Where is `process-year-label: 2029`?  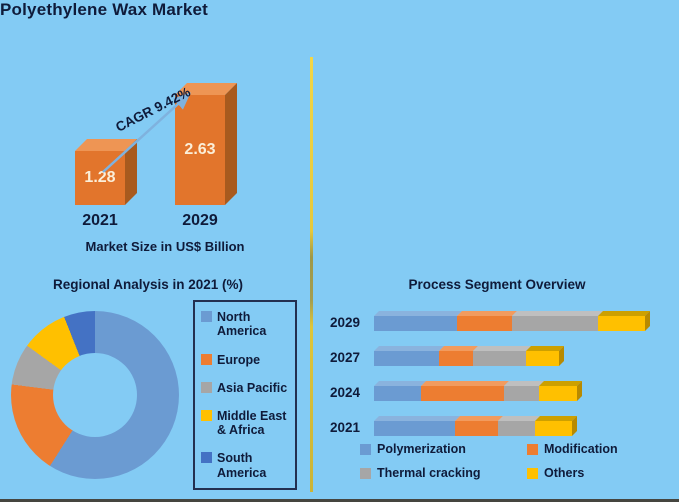 process-year-label: 2029 is located at coordinates (344, 322).